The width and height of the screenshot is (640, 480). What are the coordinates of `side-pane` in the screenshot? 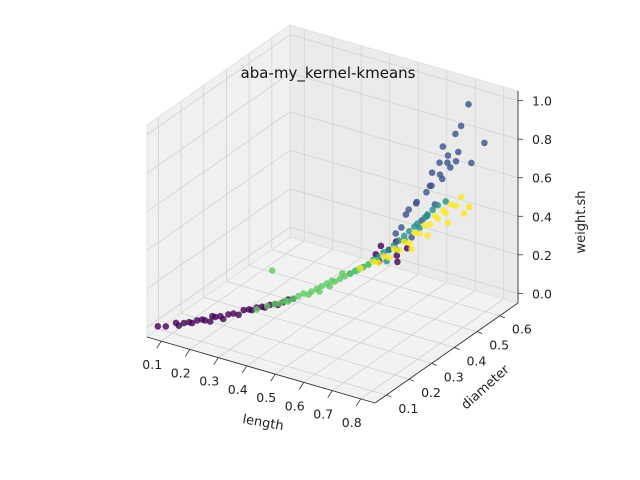 It's located at (218, 181).